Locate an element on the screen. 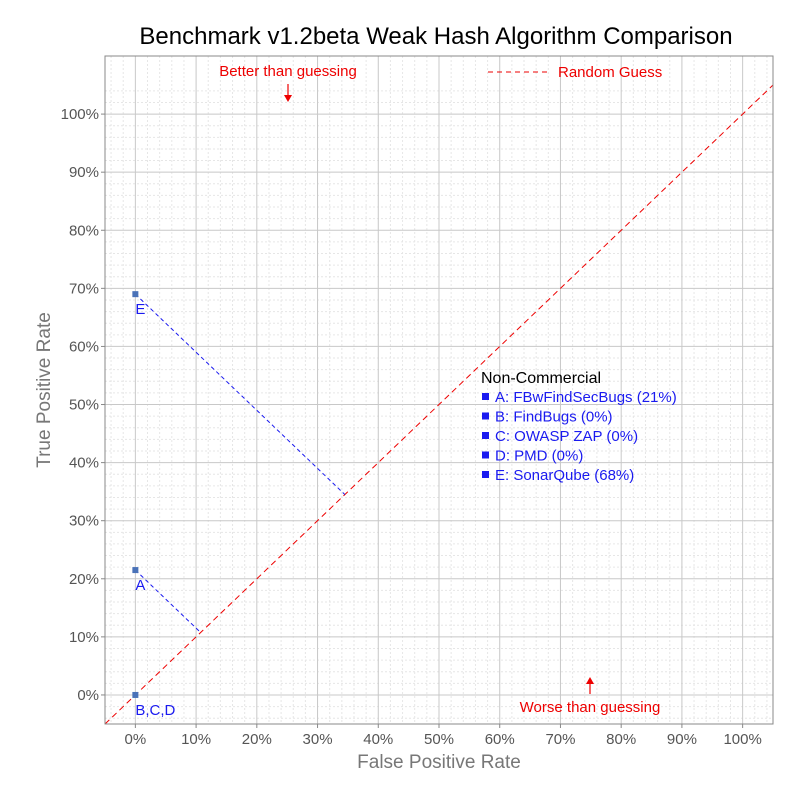 The height and width of the screenshot is (800, 800). arrow-up-icon is located at coordinates (590, 685).